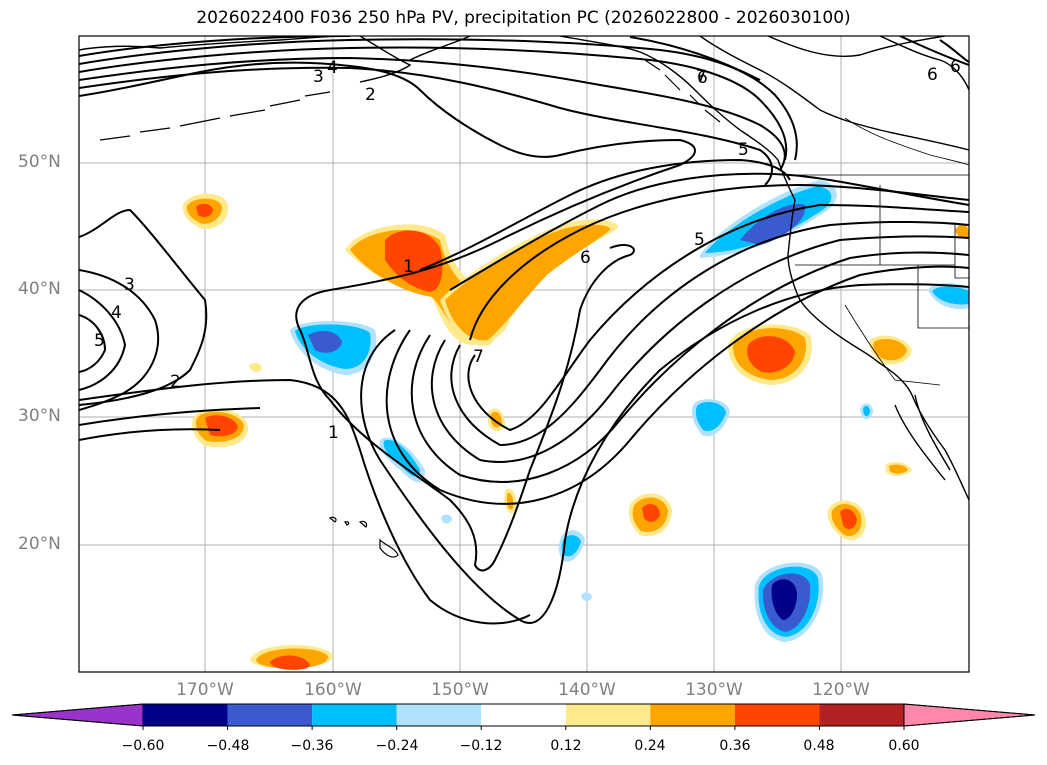 This screenshot has width=1047, height=765. Describe the element at coordinates (882, 251) in the screenshot. I see `borders` at that location.